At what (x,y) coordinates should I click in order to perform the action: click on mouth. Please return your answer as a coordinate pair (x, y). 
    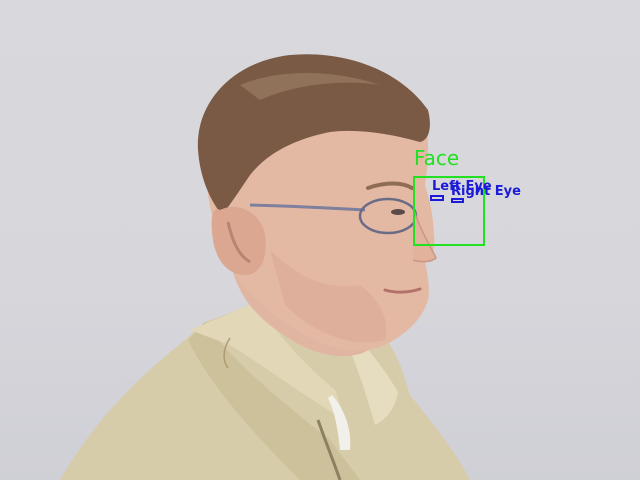
    Looking at the image, I should click on (402, 290).